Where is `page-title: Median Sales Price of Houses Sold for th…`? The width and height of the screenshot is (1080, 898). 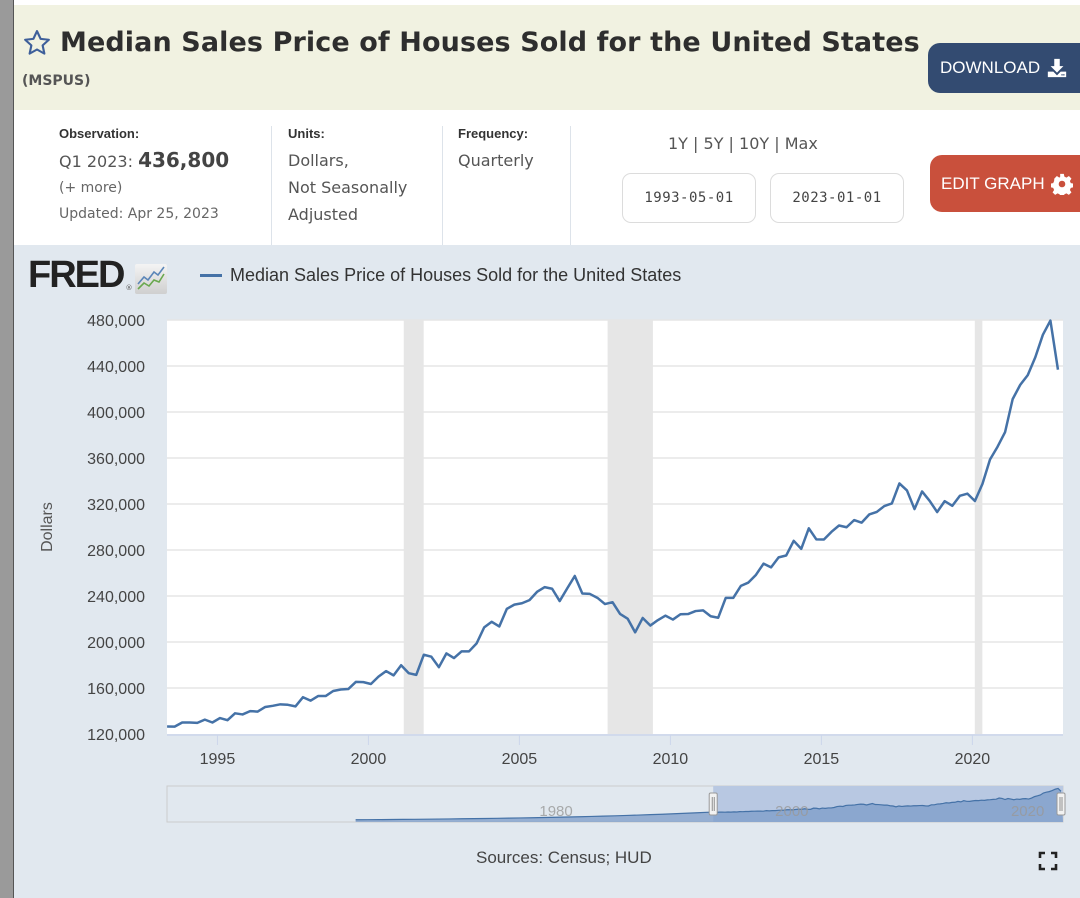 page-title: Median Sales Price of Houses Sold for th… is located at coordinates (490, 42).